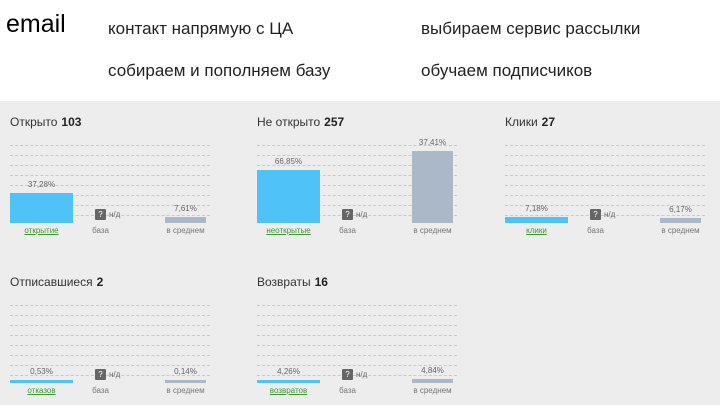  I want to click on percent-label: 7,61%, so click(185, 208).